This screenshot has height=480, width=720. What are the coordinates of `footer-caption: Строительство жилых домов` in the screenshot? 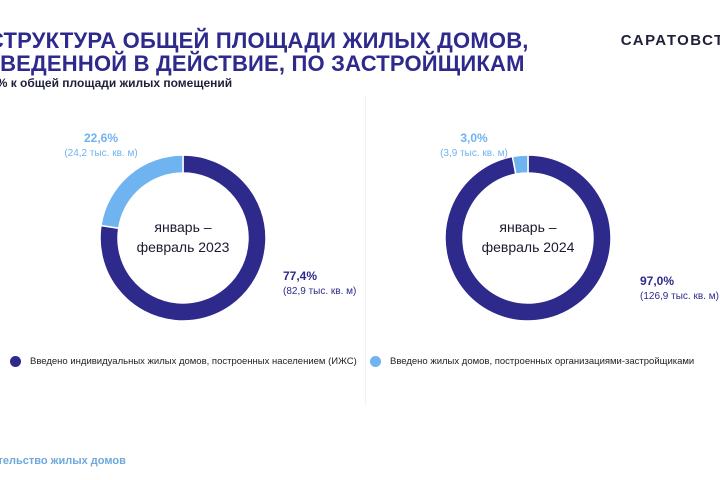 It's located at (63, 461).